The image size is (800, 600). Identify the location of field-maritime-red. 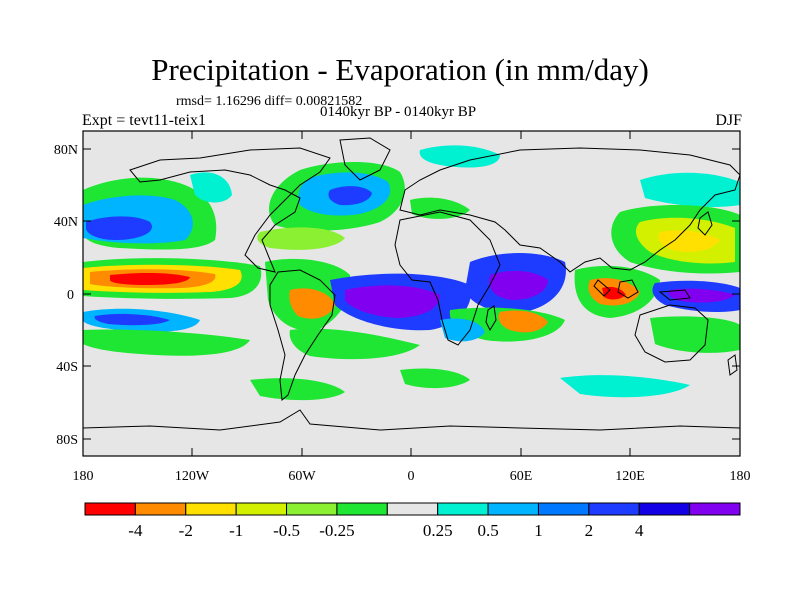
(614, 293).